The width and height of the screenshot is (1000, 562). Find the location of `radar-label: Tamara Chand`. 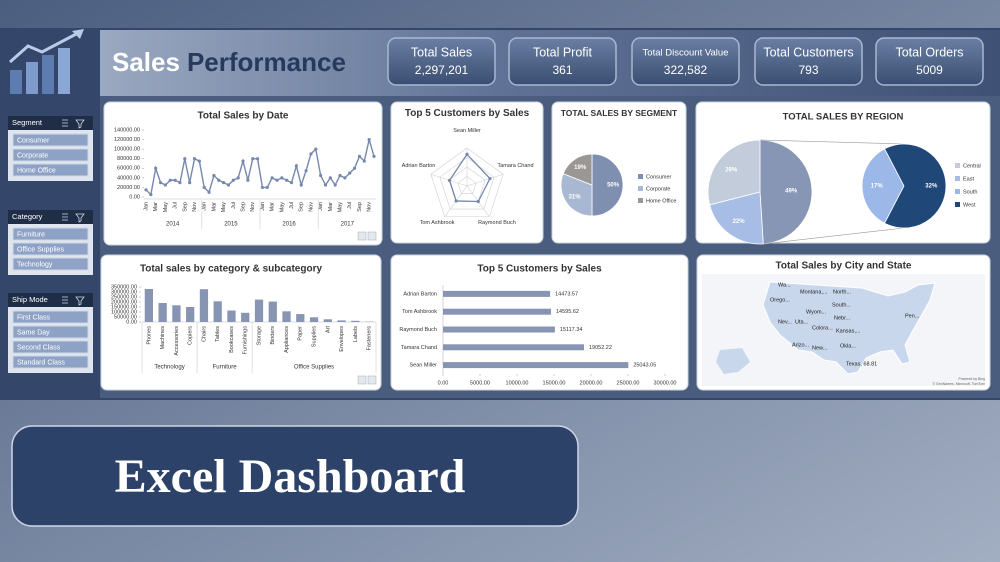

radar-label: Tamara Chand is located at coordinates (515, 166).